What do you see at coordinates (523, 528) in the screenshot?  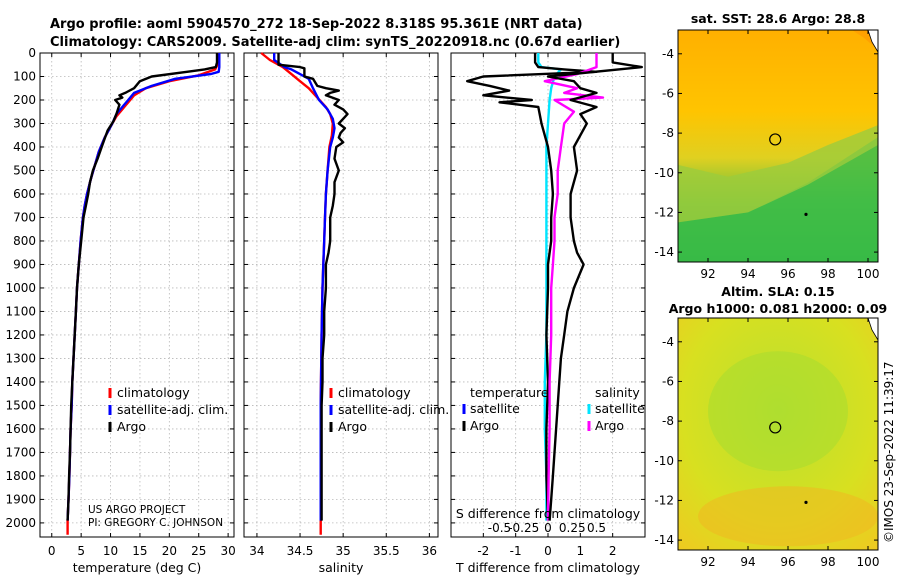 I see `secondary-tick-label: -0.25` at bounding box center [523, 528].